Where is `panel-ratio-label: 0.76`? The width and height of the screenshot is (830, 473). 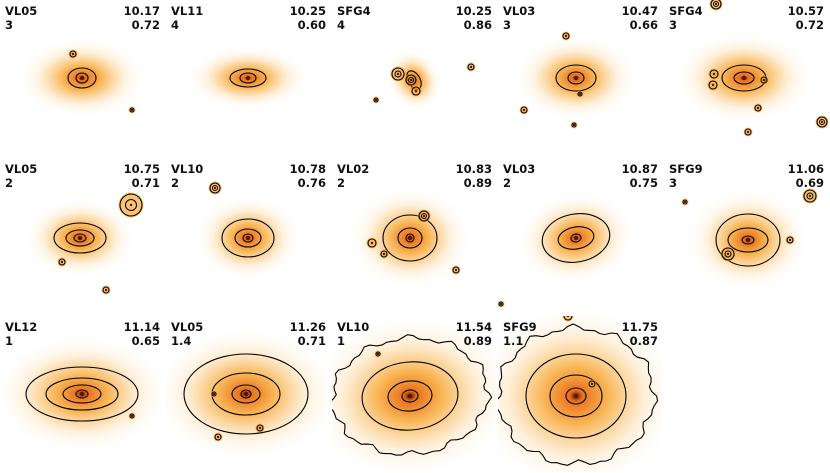 panel-ratio-label: 0.76 is located at coordinates (311, 183).